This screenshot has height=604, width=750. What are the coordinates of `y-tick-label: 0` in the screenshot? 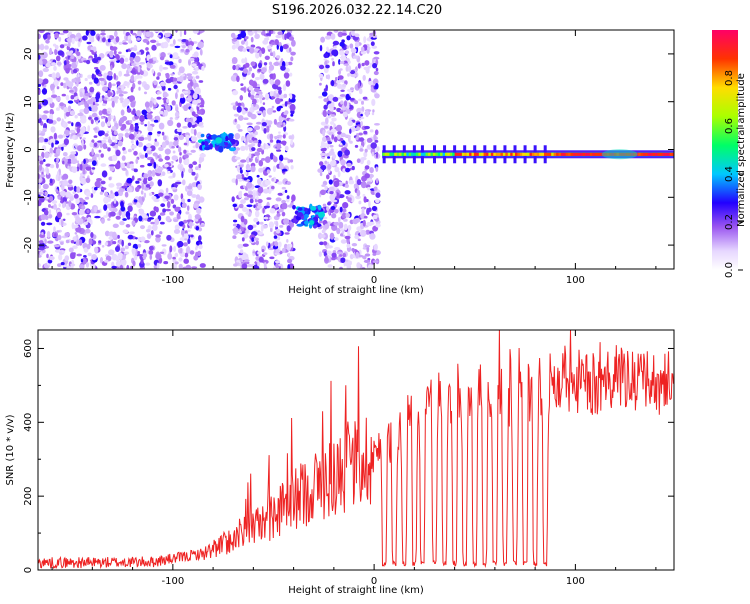 It's located at (28, 570).